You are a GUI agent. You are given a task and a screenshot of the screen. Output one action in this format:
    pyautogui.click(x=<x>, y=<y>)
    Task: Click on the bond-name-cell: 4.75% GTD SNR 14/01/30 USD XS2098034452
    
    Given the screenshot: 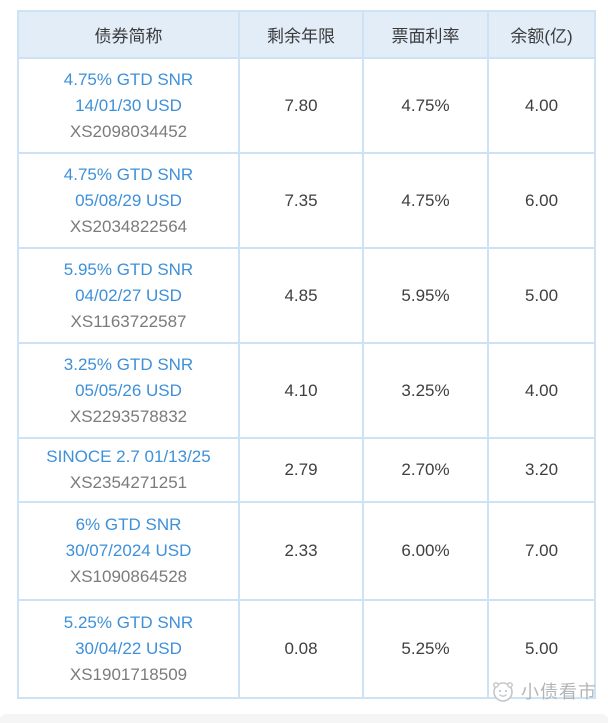 What is the action you would take?
    pyautogui.click(x=128, y=105)
    